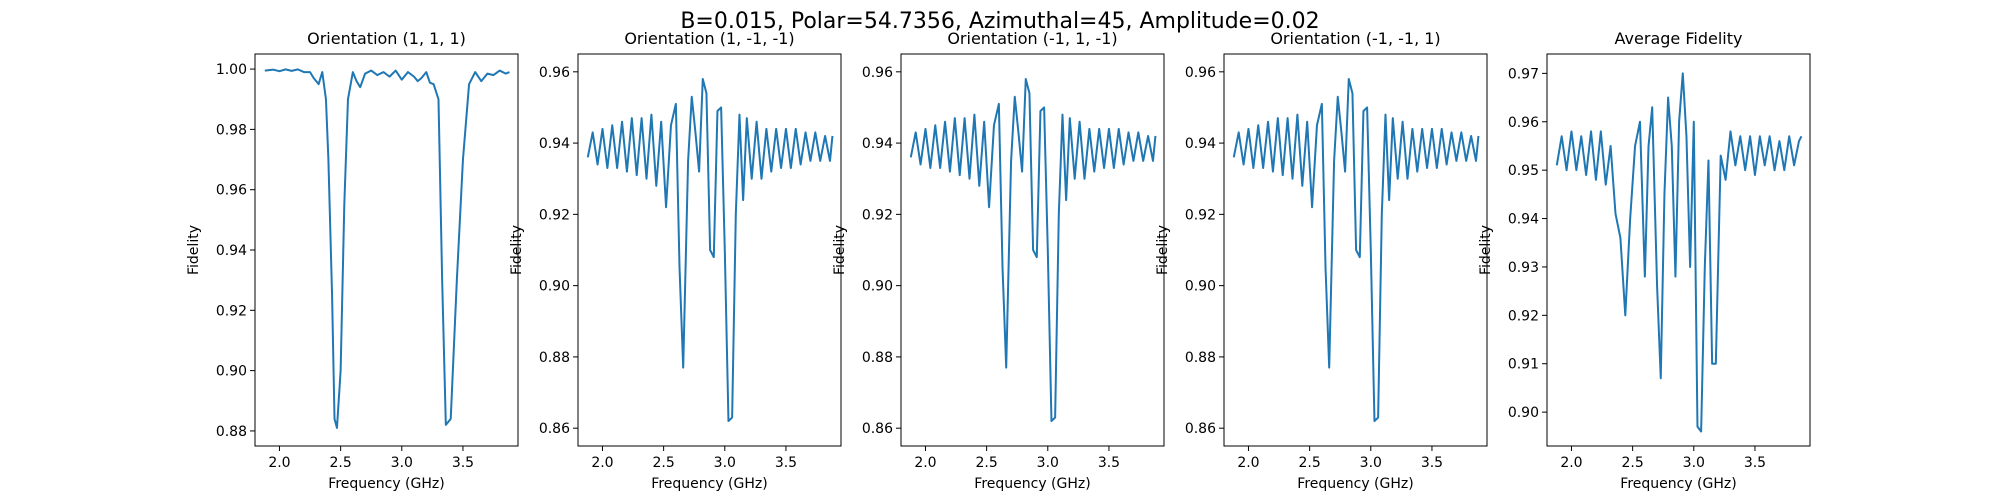 Image resolution: width=2000 pixels, height=500 pixels. What do you see at coordinates (1523, 268) in the screenshot?
I see `y-tick-label: 0.93` at bounding box center [1523, 268].